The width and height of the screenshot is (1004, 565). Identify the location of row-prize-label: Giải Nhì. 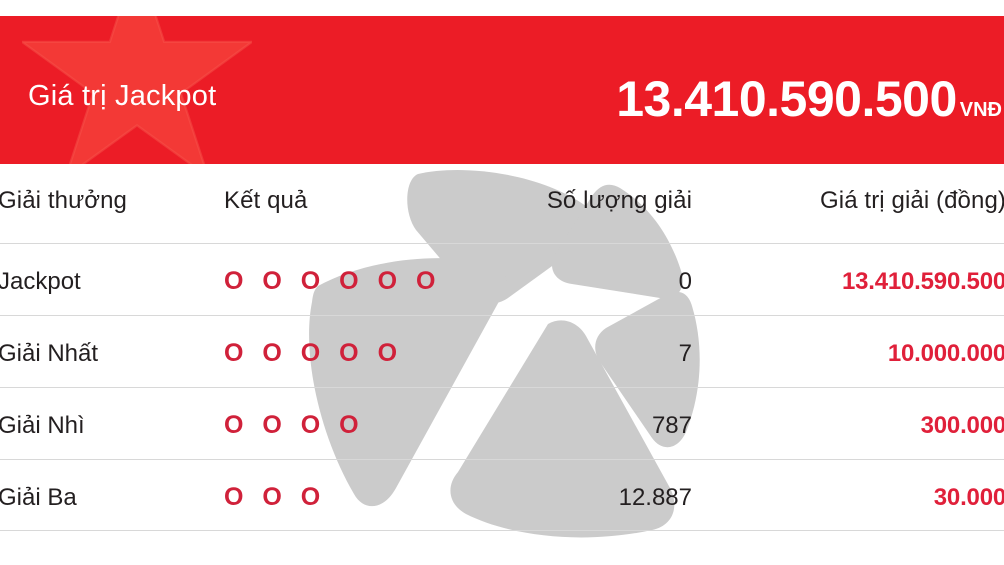
(42, 425).